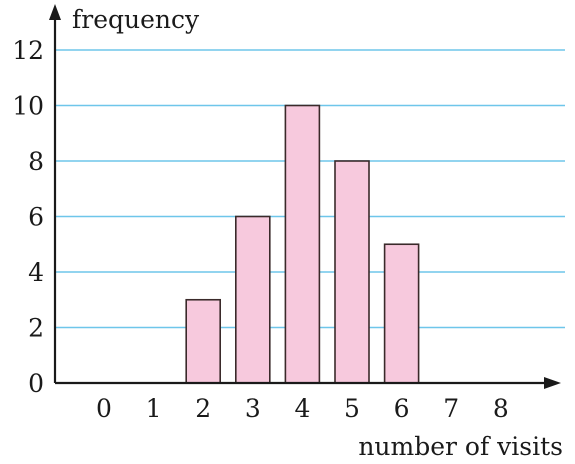 The height and width of the screenshot is (464, 575). I want to click on x-tick-label: 2, so click(203, 408).